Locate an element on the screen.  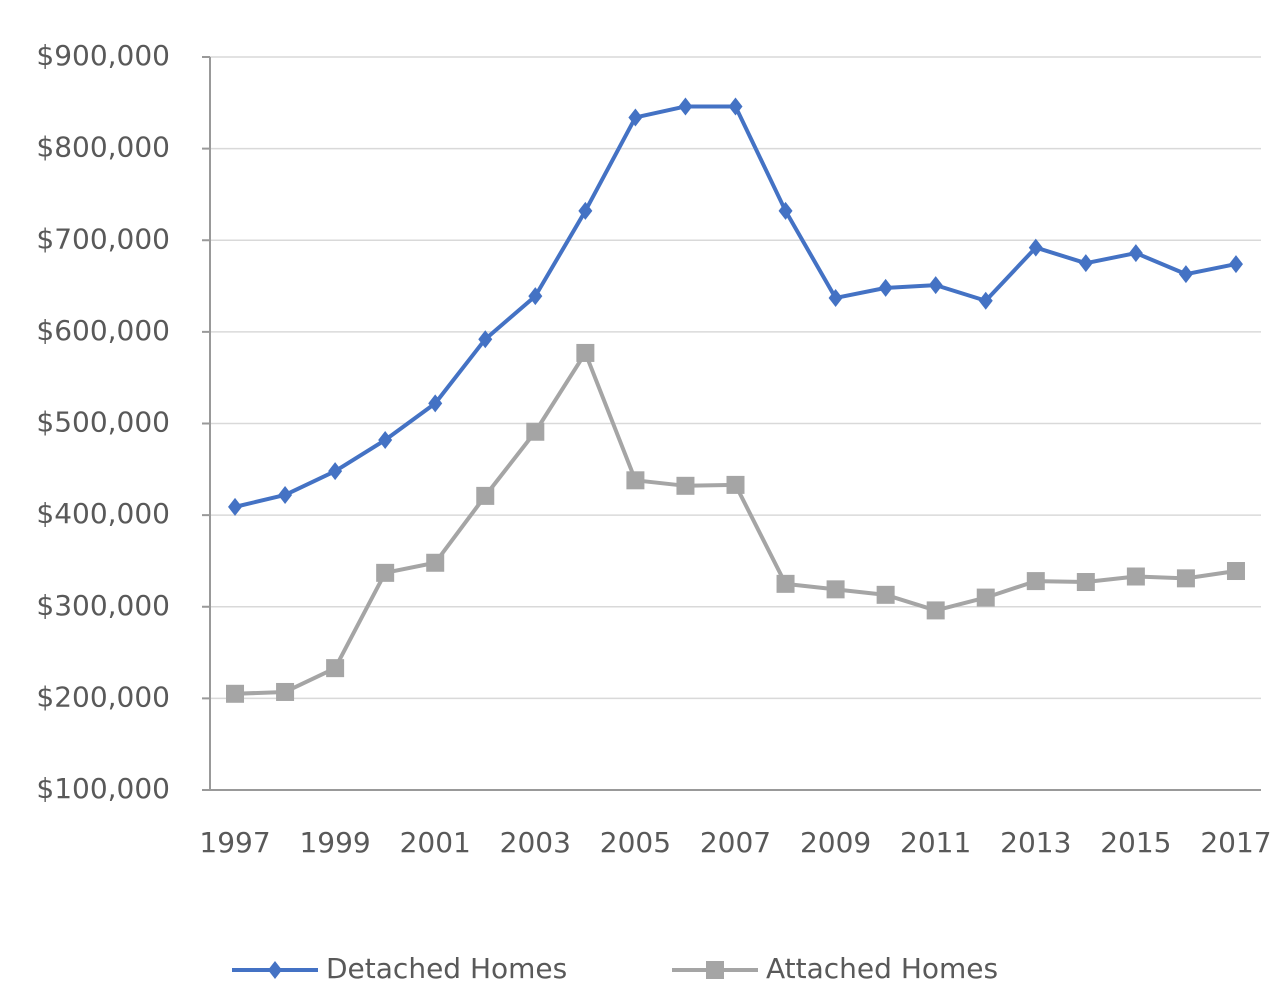
x-tick-label: 2009 is located at coordinates (835, 842).